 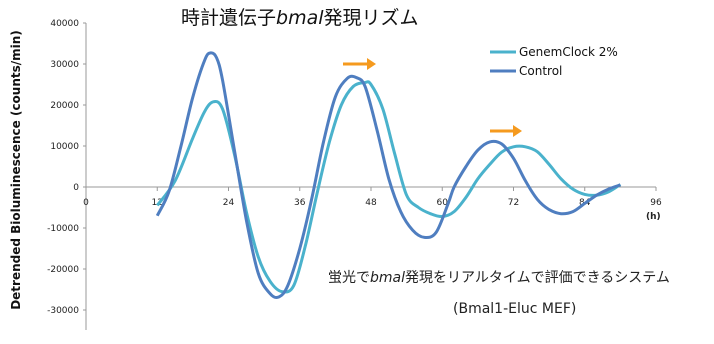 What do you see at coordinates (387, 278) in the screenshot?
I see `annotation-part-2: bmal` at bounding box center [387, 278].